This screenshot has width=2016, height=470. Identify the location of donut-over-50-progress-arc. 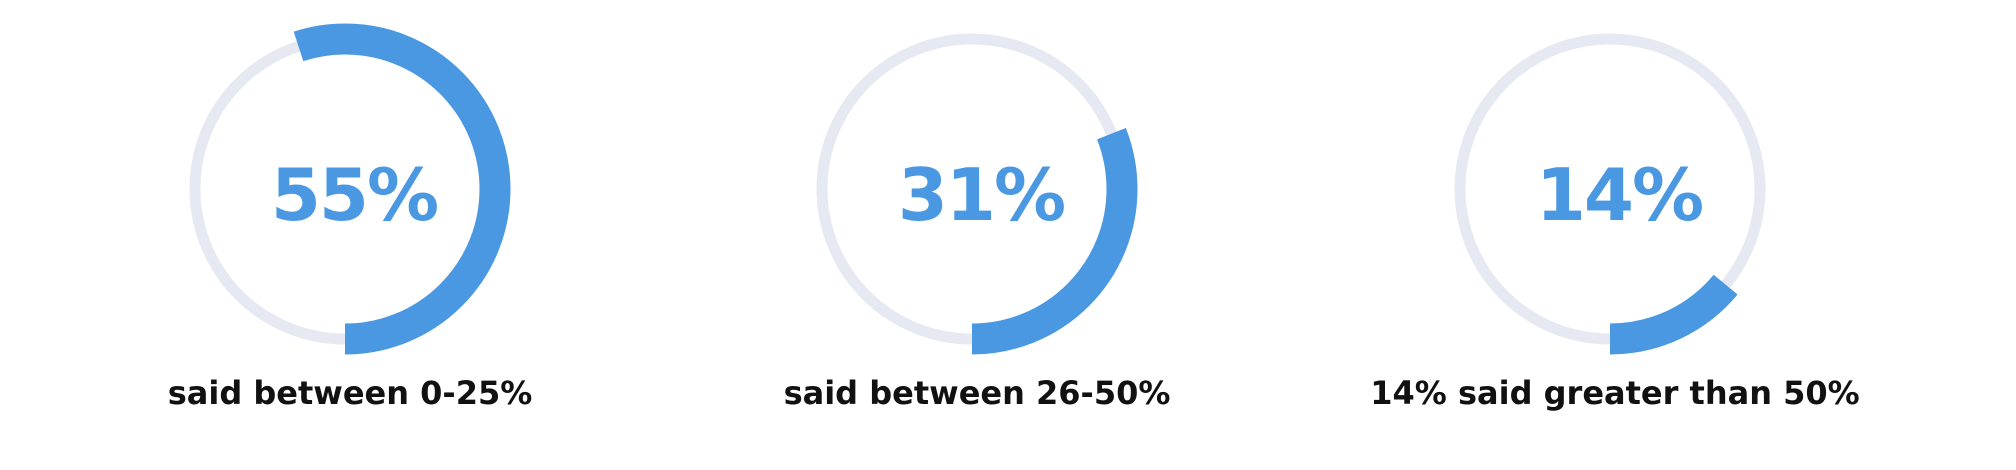
(1610, 189).